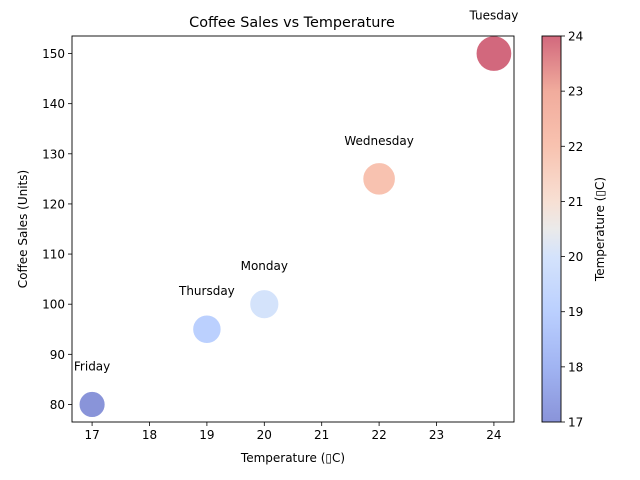 The height and width of the screenshot is (480, 640). Describe the element at coordinates (23, 229) in the screenshot. I see `y-axis-label: Coffee Sales (Units)` at that location.